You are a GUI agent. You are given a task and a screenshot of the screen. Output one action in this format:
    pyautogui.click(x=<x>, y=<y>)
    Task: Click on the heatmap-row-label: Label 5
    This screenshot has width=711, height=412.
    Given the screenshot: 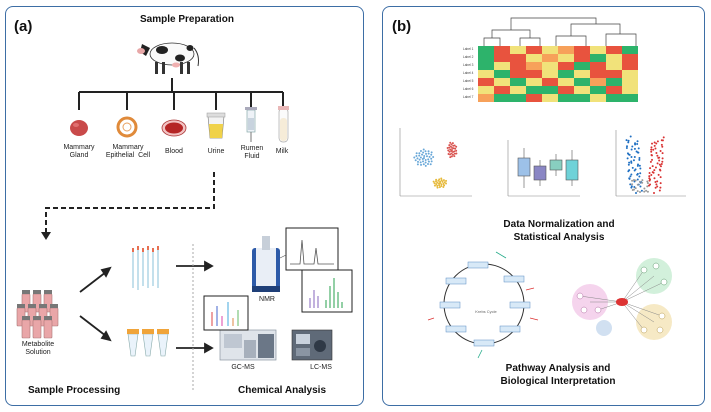 What is the action you would take?
    pyautogui.click(x=468, y=81)
    